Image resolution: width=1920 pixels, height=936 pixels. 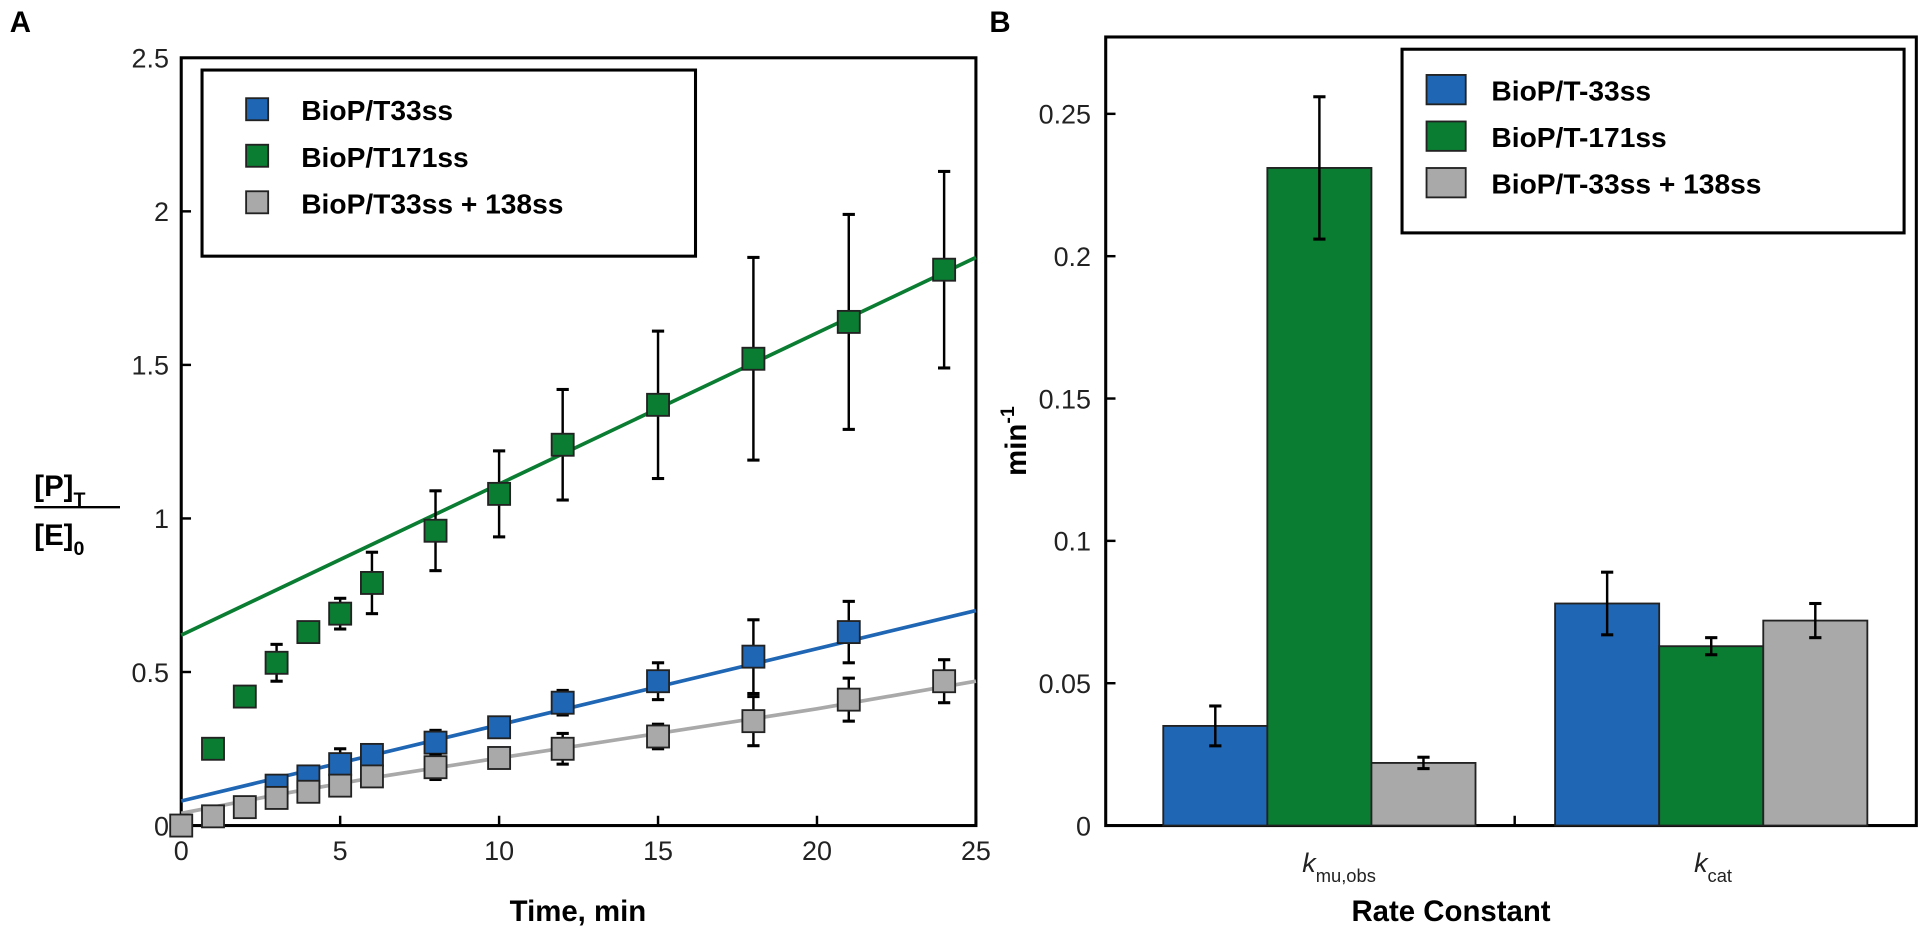 I want to click on panel-a-ylabel: [P]T [E]0, so click(x=77, y=515).